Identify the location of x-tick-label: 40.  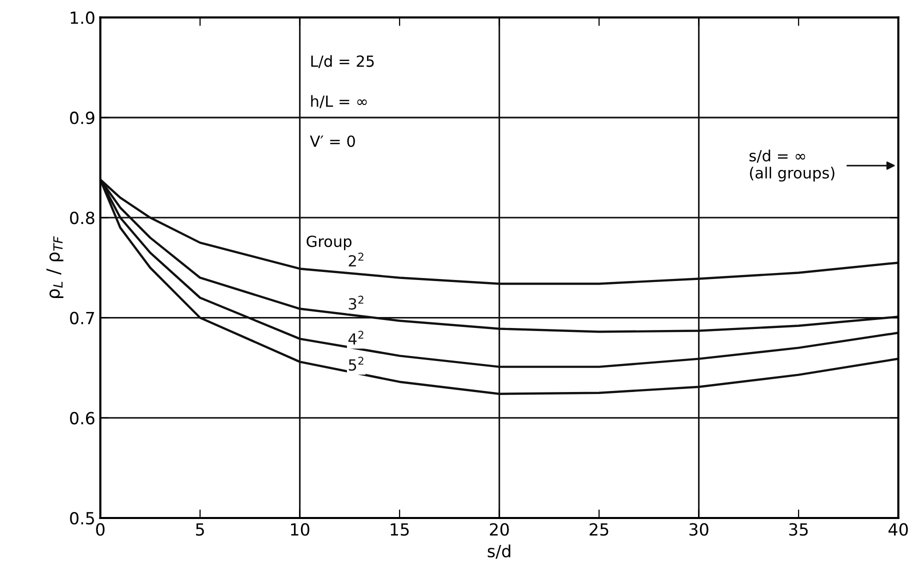
(898, 529).